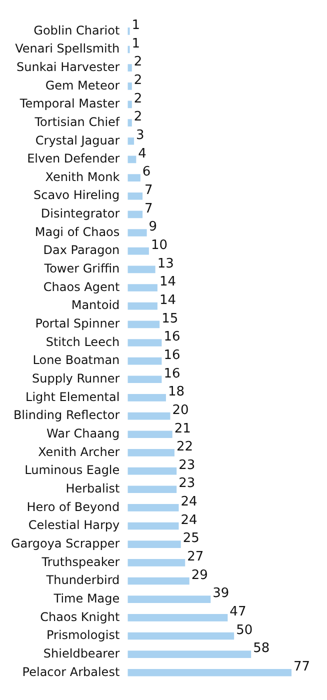 The image size is (327, 700). I want to click on data-label: 25, so click(191, 538).